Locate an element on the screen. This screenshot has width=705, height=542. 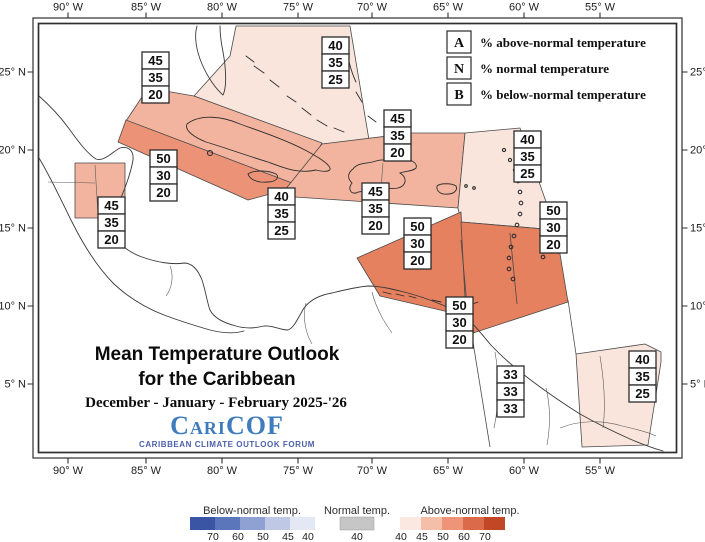
above-tick: 50 is located at coordinates (443, 536).